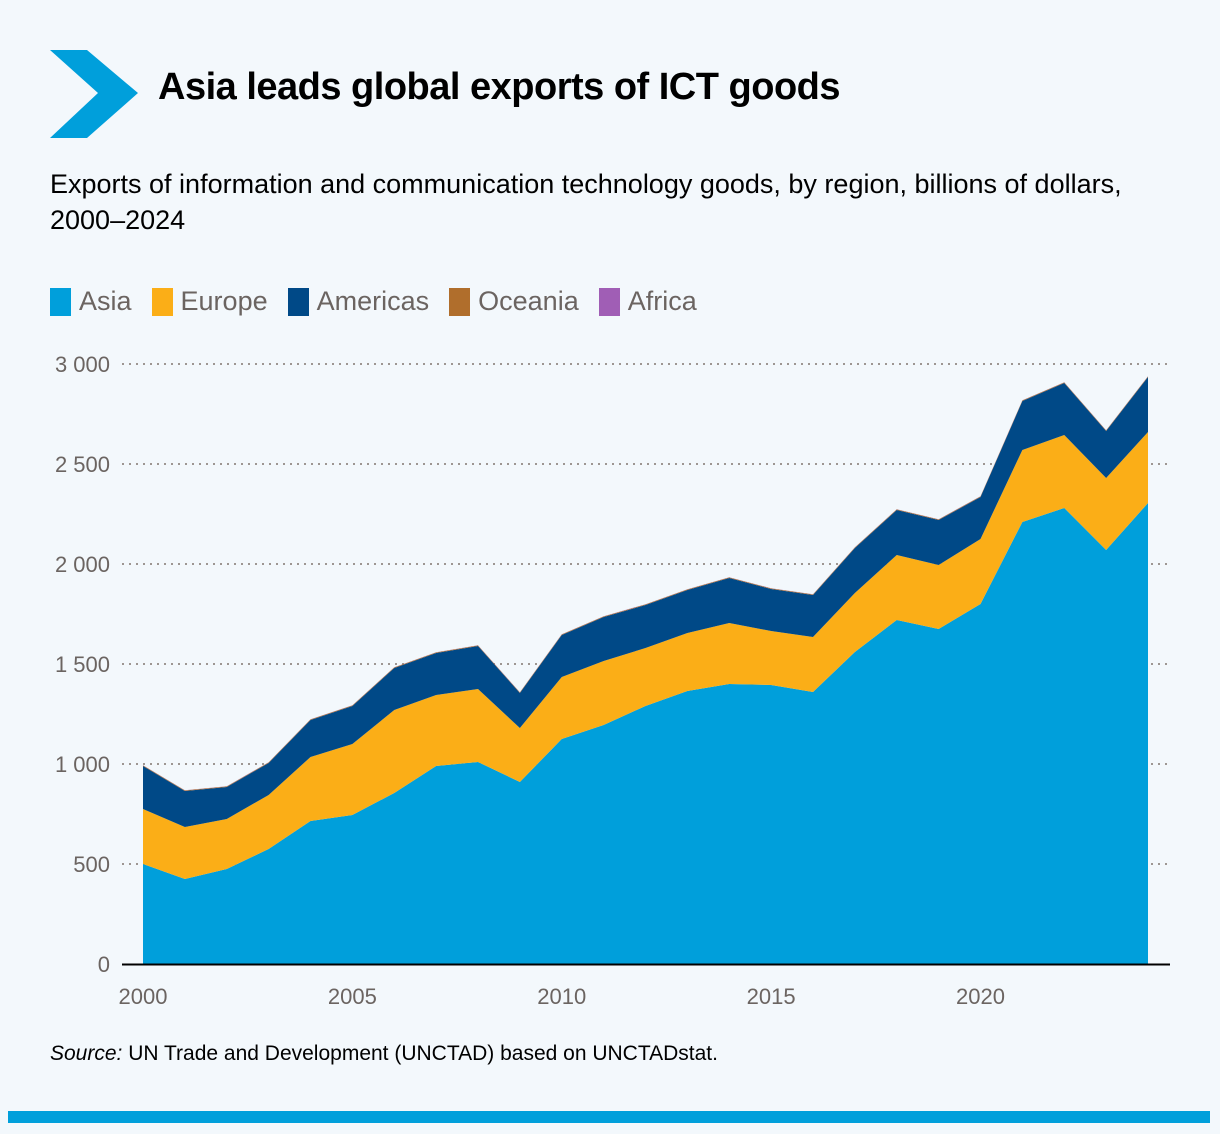 The height and width of the screenshot is (1134, 1220). What do you see at coordinates (143, 996) in the screenshot?
I see `x-tick-label: 2000` at bounding box center [143, 996].